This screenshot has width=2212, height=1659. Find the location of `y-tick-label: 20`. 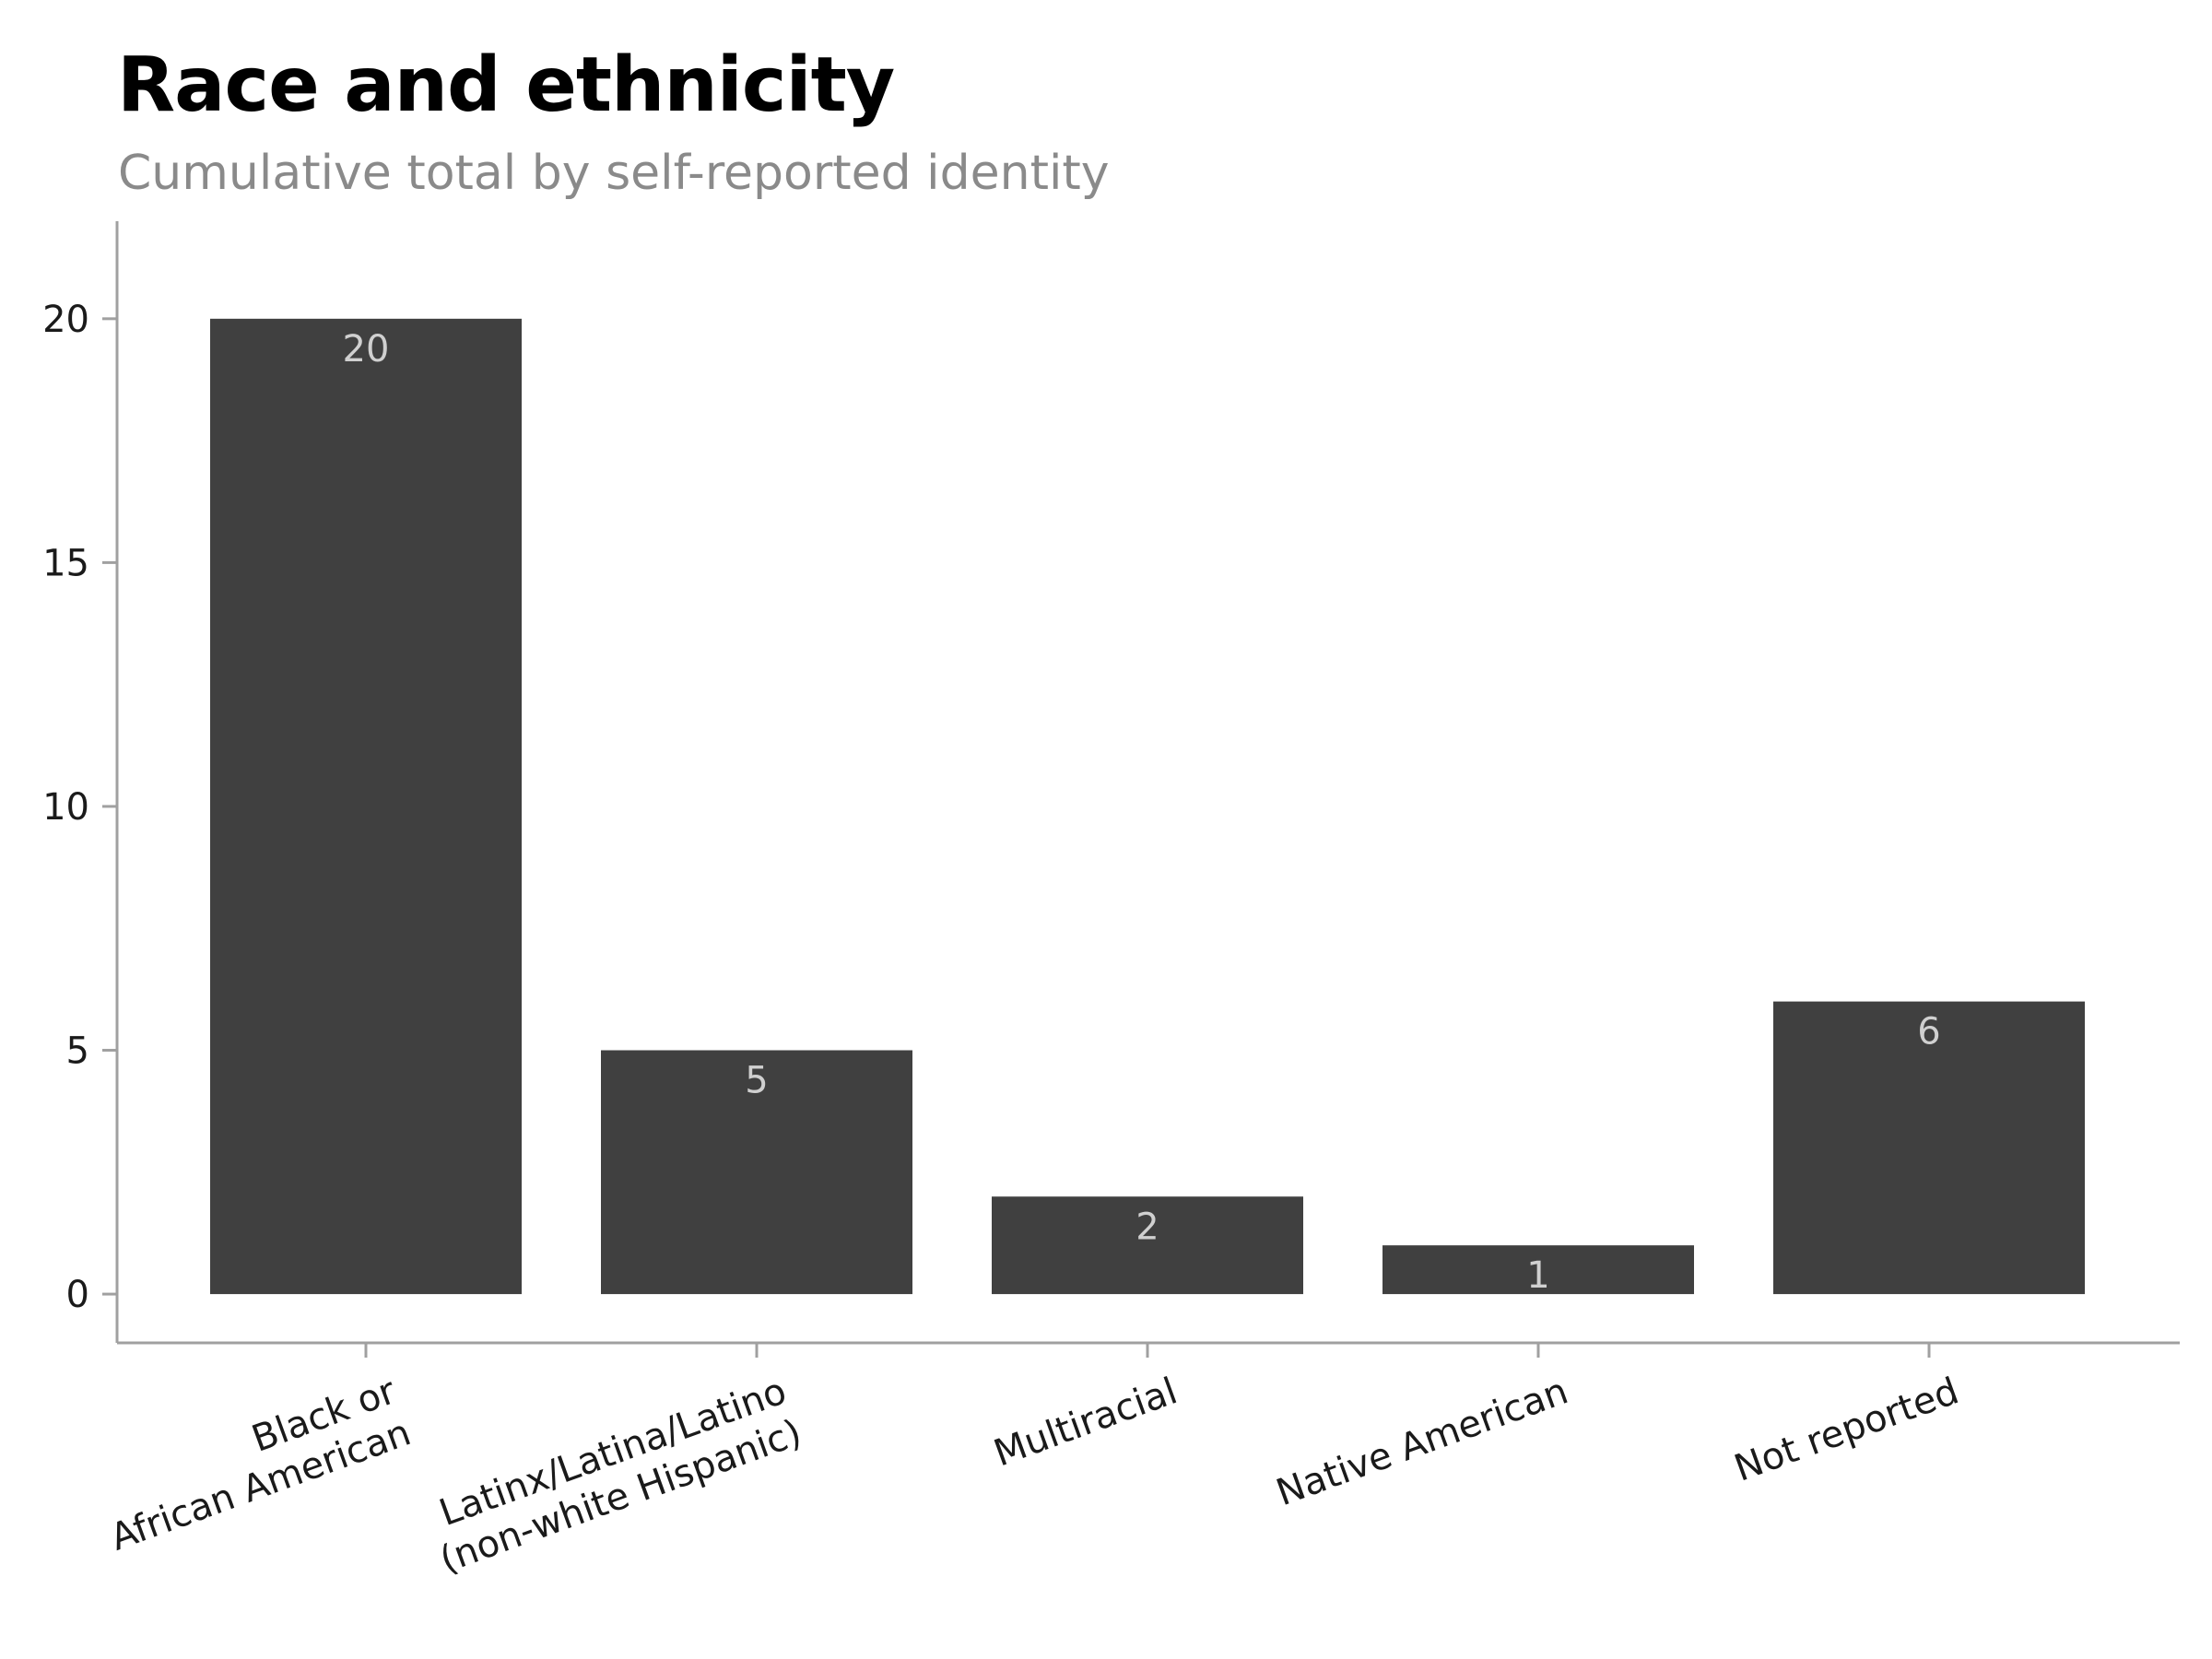

y-tick-label: 20 is located at coordinates (65, 320).